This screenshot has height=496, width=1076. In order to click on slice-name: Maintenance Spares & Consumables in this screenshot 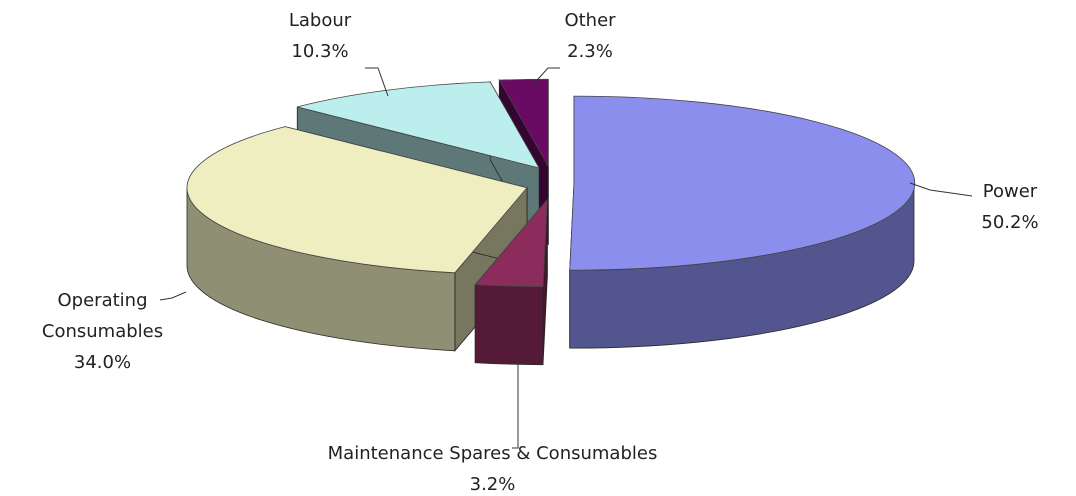, I will do `click(492, 453)`.